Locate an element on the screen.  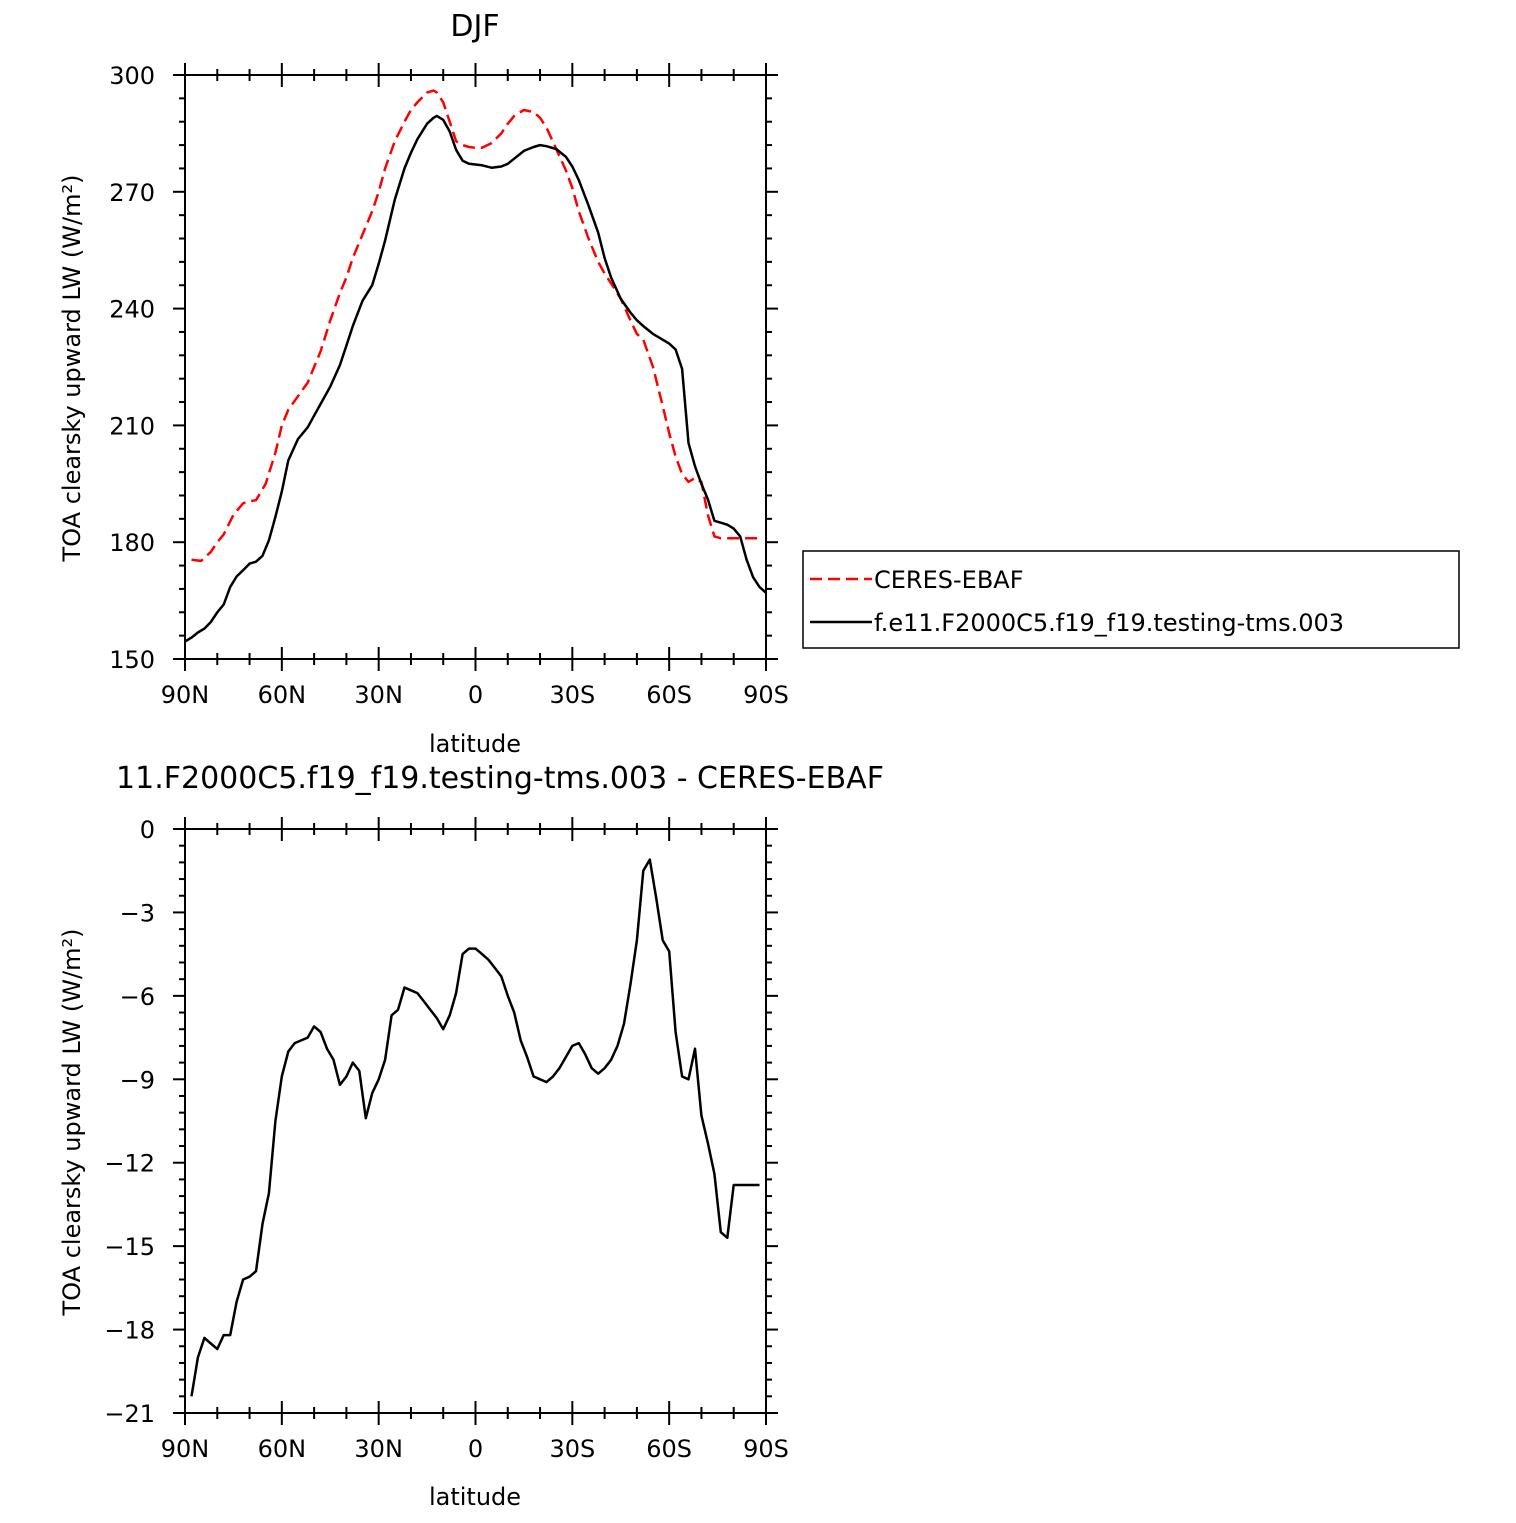
y-tick-label: 210 is located at coordinates (132, 426).